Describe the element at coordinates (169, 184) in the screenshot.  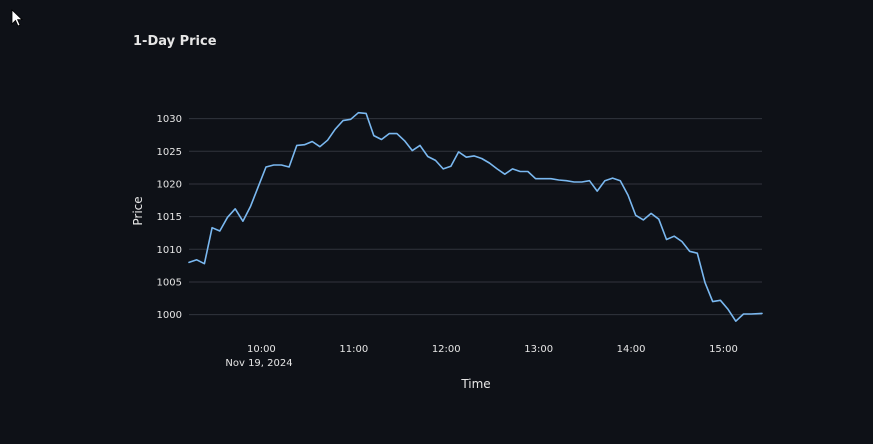
I see `y-tick-label: 1020` at that location.